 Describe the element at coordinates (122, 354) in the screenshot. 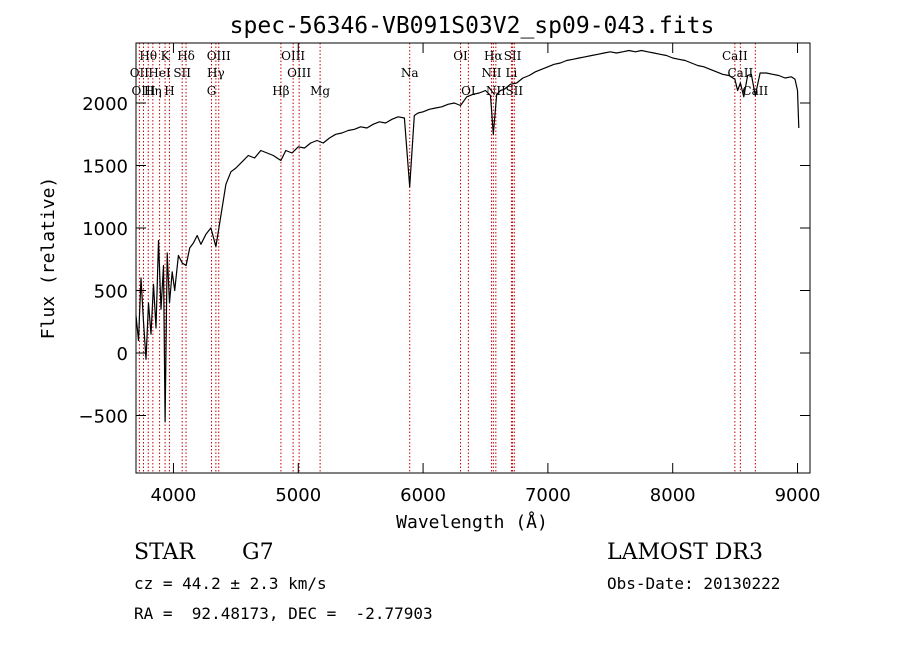

I see `y-tick-label-1: 0` at that location.